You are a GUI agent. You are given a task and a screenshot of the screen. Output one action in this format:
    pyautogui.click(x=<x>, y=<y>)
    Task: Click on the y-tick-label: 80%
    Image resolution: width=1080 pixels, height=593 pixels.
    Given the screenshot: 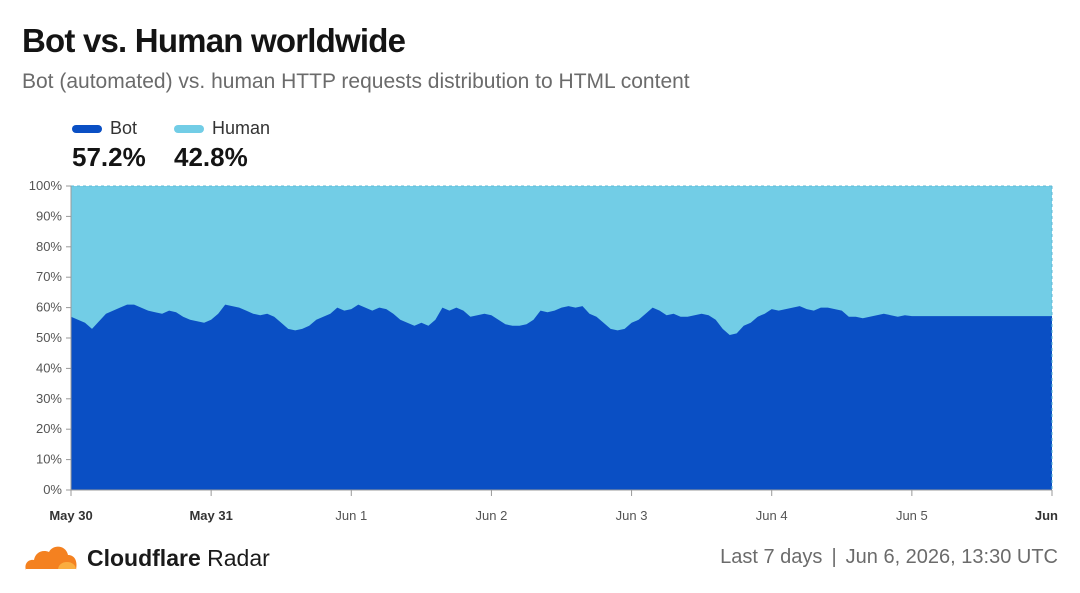 What is the action you would take?
    pyautogui.click(x=49, y=246)
    